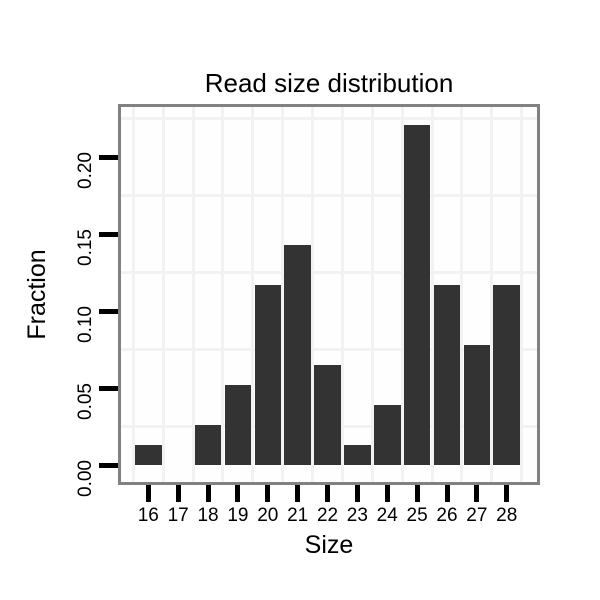  Describe the element at coordinates (327, 515) in the screenshot. I see `x-tick-label: 22` at that location.